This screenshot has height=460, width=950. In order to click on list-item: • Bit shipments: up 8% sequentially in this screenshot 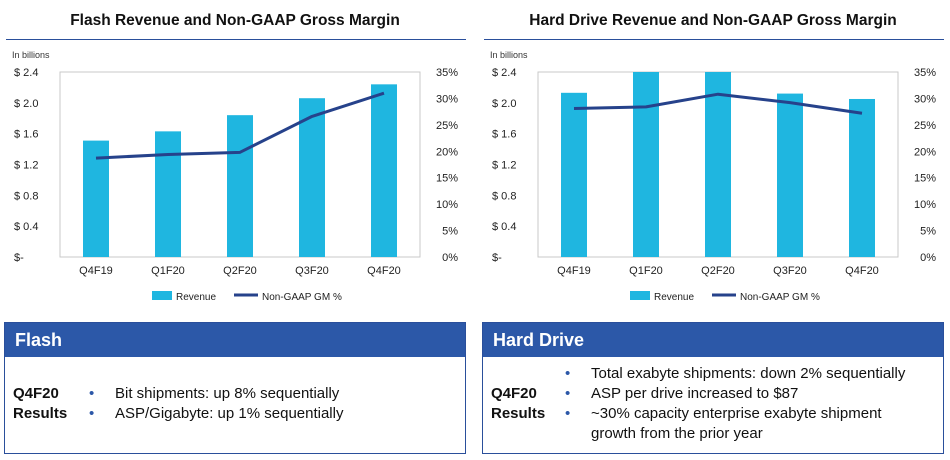, I will do `click(269, 394)`.